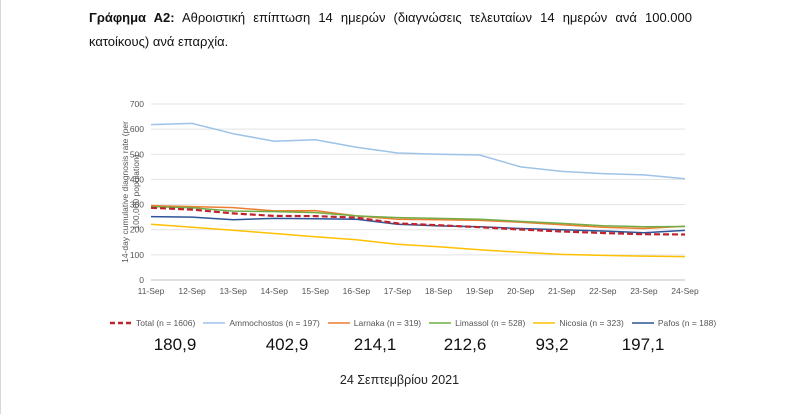  I want to click on summary-values: 180,9 402,9 214,1 212,6 93,2 197,1, so click(399, 348).